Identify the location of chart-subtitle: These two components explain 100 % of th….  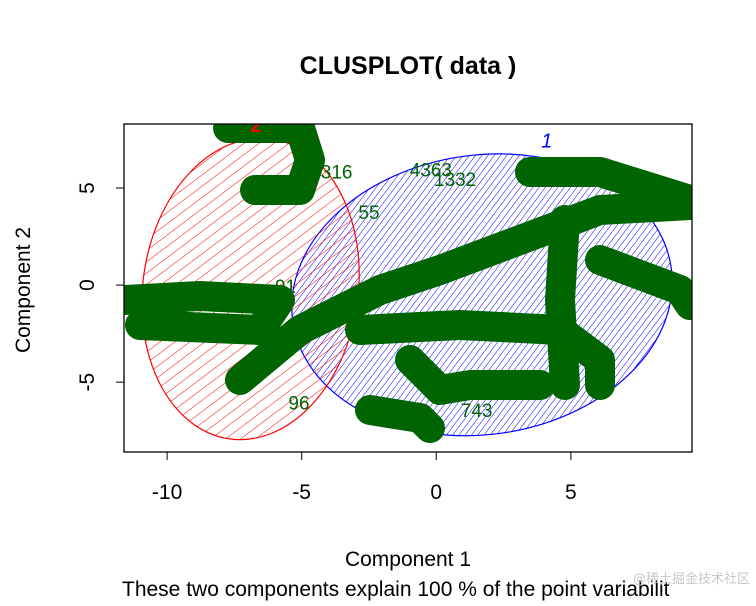
(396, 589).